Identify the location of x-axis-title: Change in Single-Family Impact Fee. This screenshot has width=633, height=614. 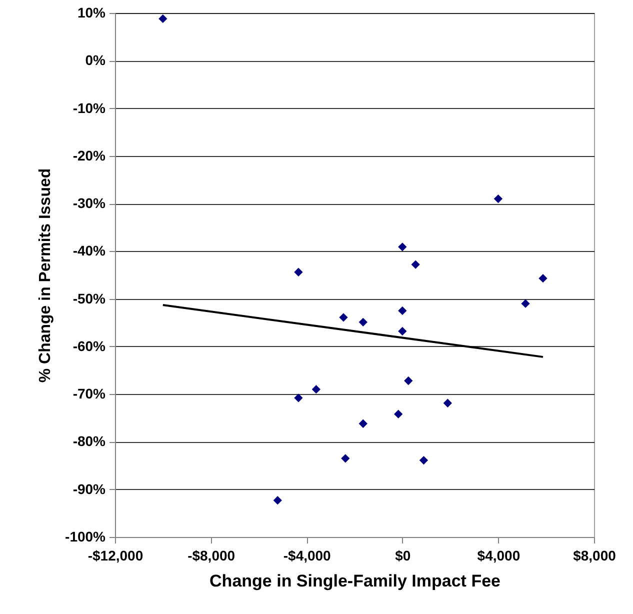
(355, 581).